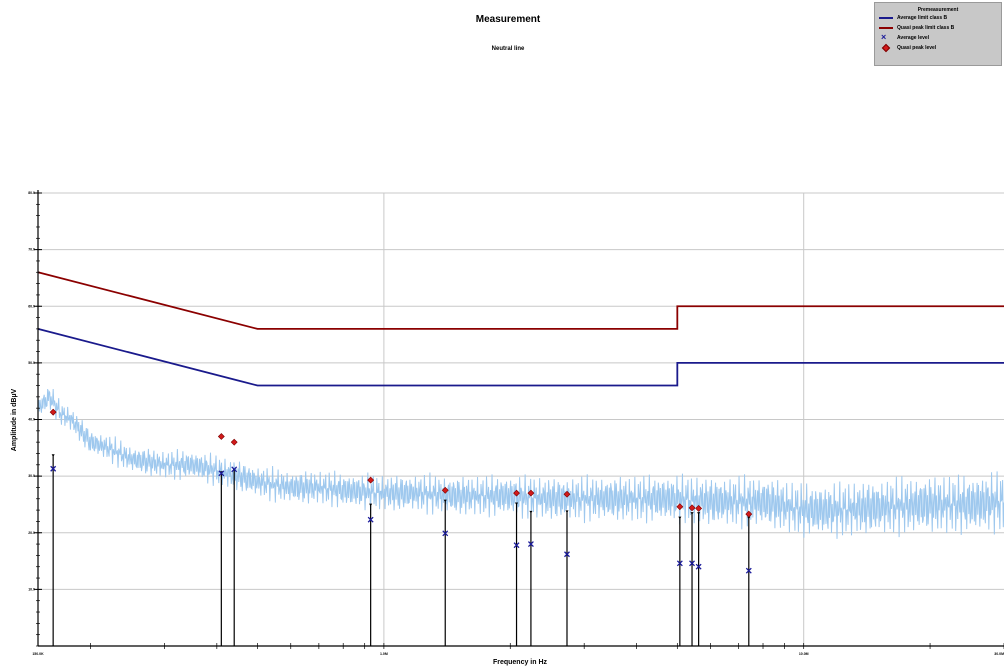  What do you see at coordinates (31, 533) in the screenshot?
I see `y-tick-label: 20.0` at bounding box center [31, 533].